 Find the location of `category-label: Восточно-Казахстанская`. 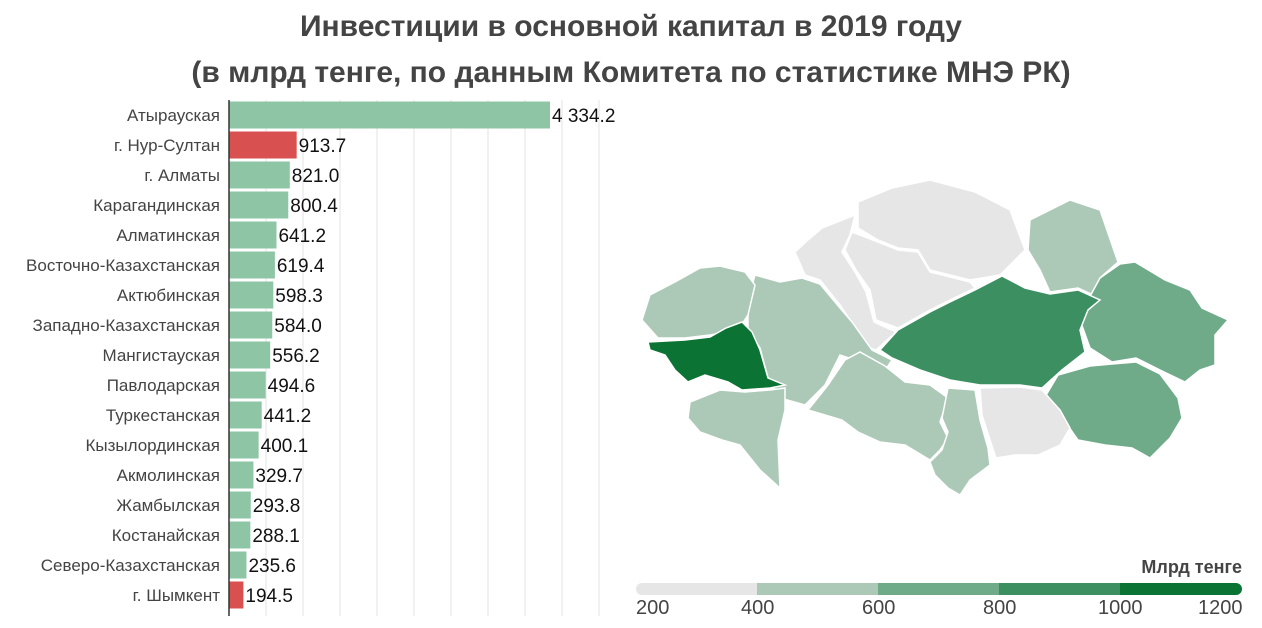

category-label: Восточно-Казахстанская is located at coordinates (123, 265).